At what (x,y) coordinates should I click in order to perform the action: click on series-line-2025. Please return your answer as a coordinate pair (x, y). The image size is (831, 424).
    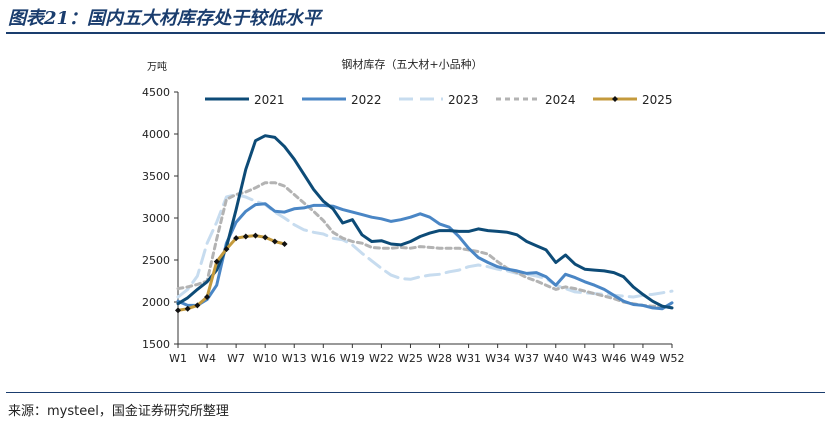
    Looking at the image, I should click on (231, 273).